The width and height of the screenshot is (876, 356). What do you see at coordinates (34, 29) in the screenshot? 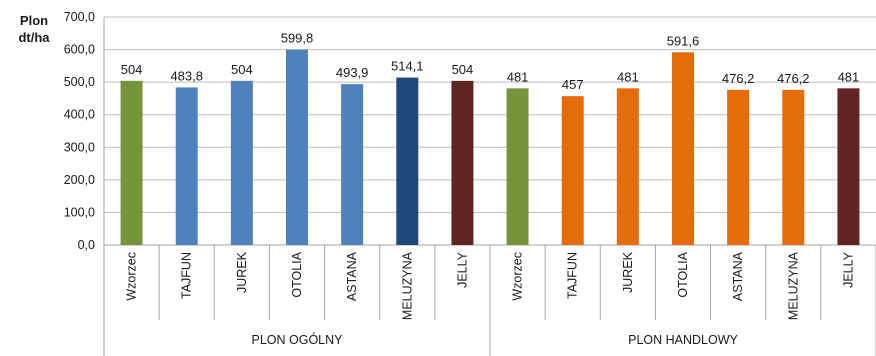
I see `y-axis-title: Plon dt/ha` at bounding box center [34, 29].